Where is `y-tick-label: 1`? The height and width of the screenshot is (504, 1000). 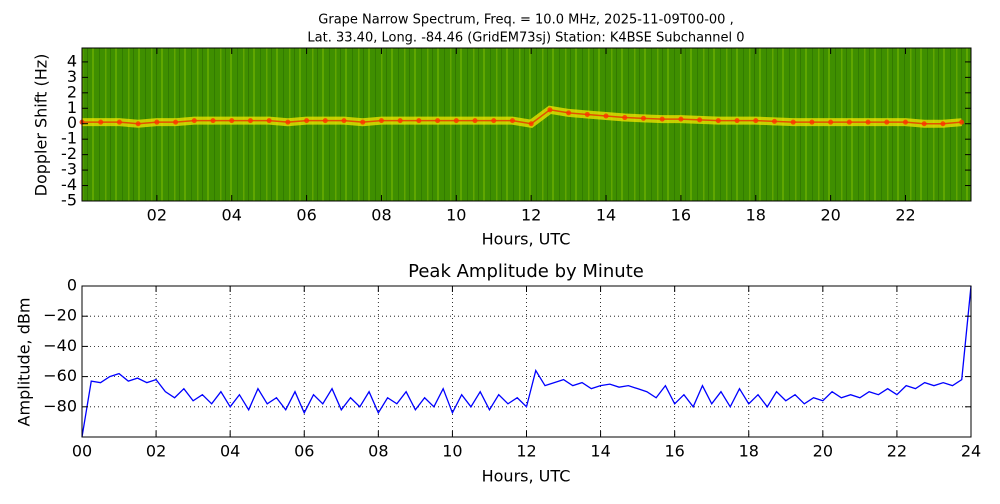 y-tick-label: 1 is located at coordinates (72, 107).